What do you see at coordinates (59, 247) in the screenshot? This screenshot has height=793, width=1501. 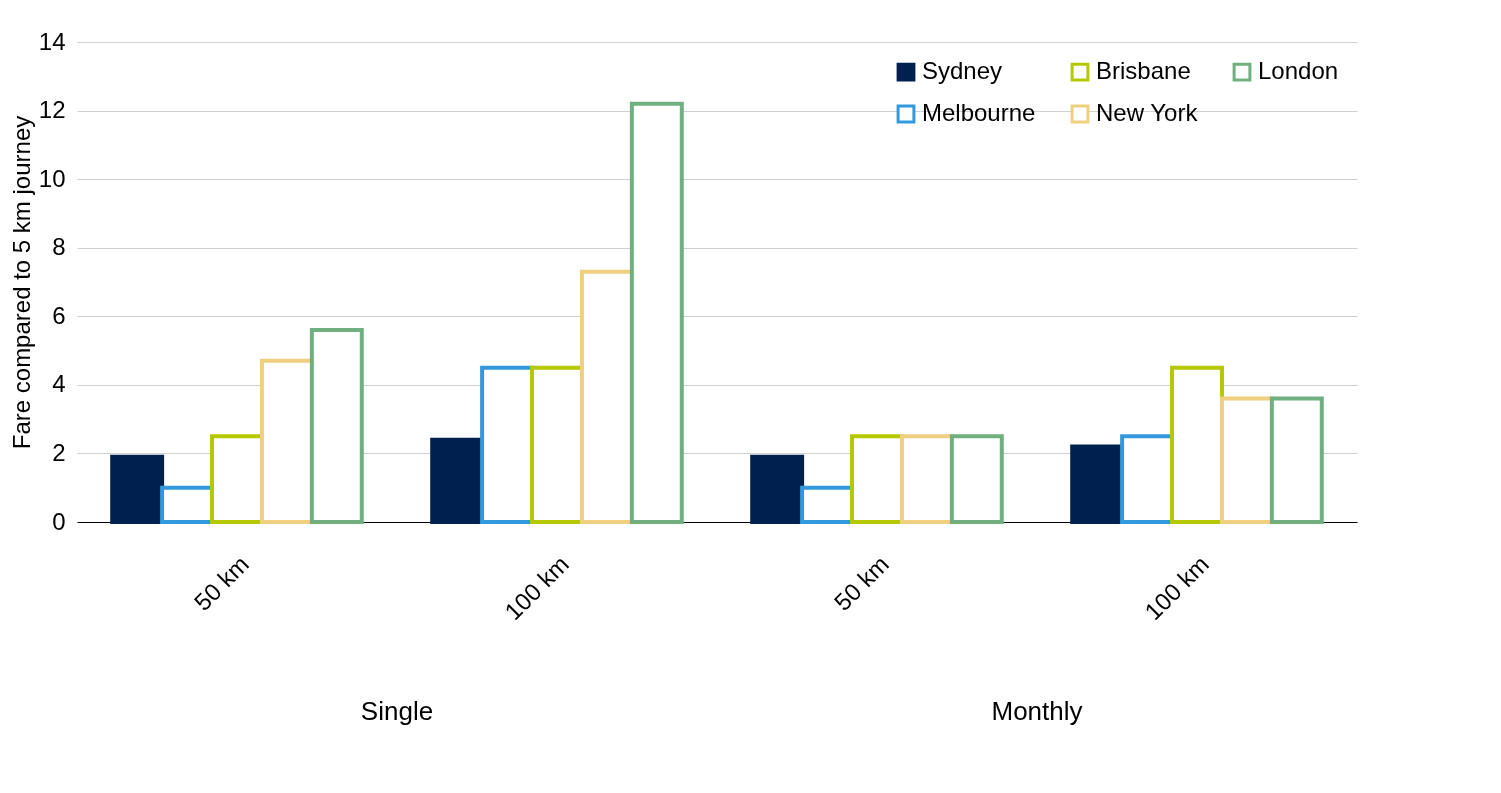 I see `y-tick-label: 8` at bounding box center [59, 247].